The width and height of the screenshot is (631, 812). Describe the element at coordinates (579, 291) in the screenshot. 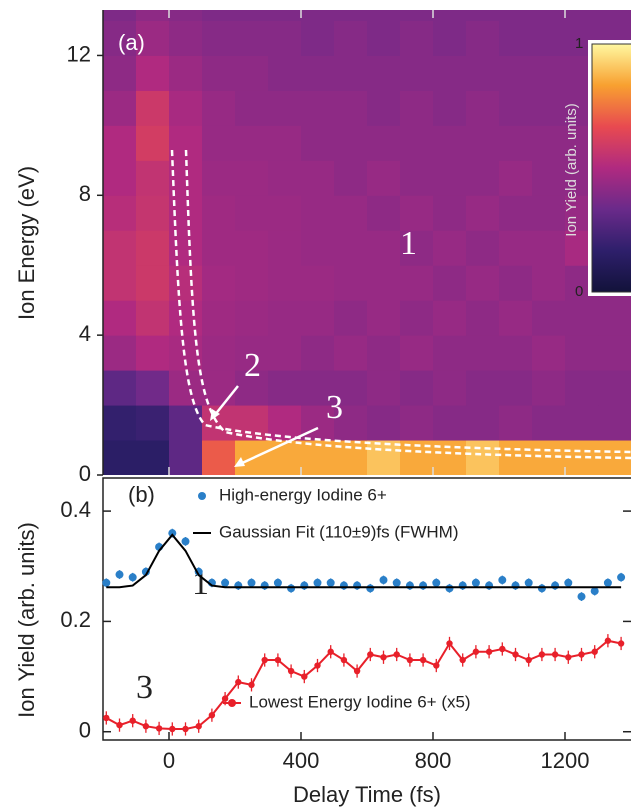

I see `colorbar-tick-label: 0` at that location.